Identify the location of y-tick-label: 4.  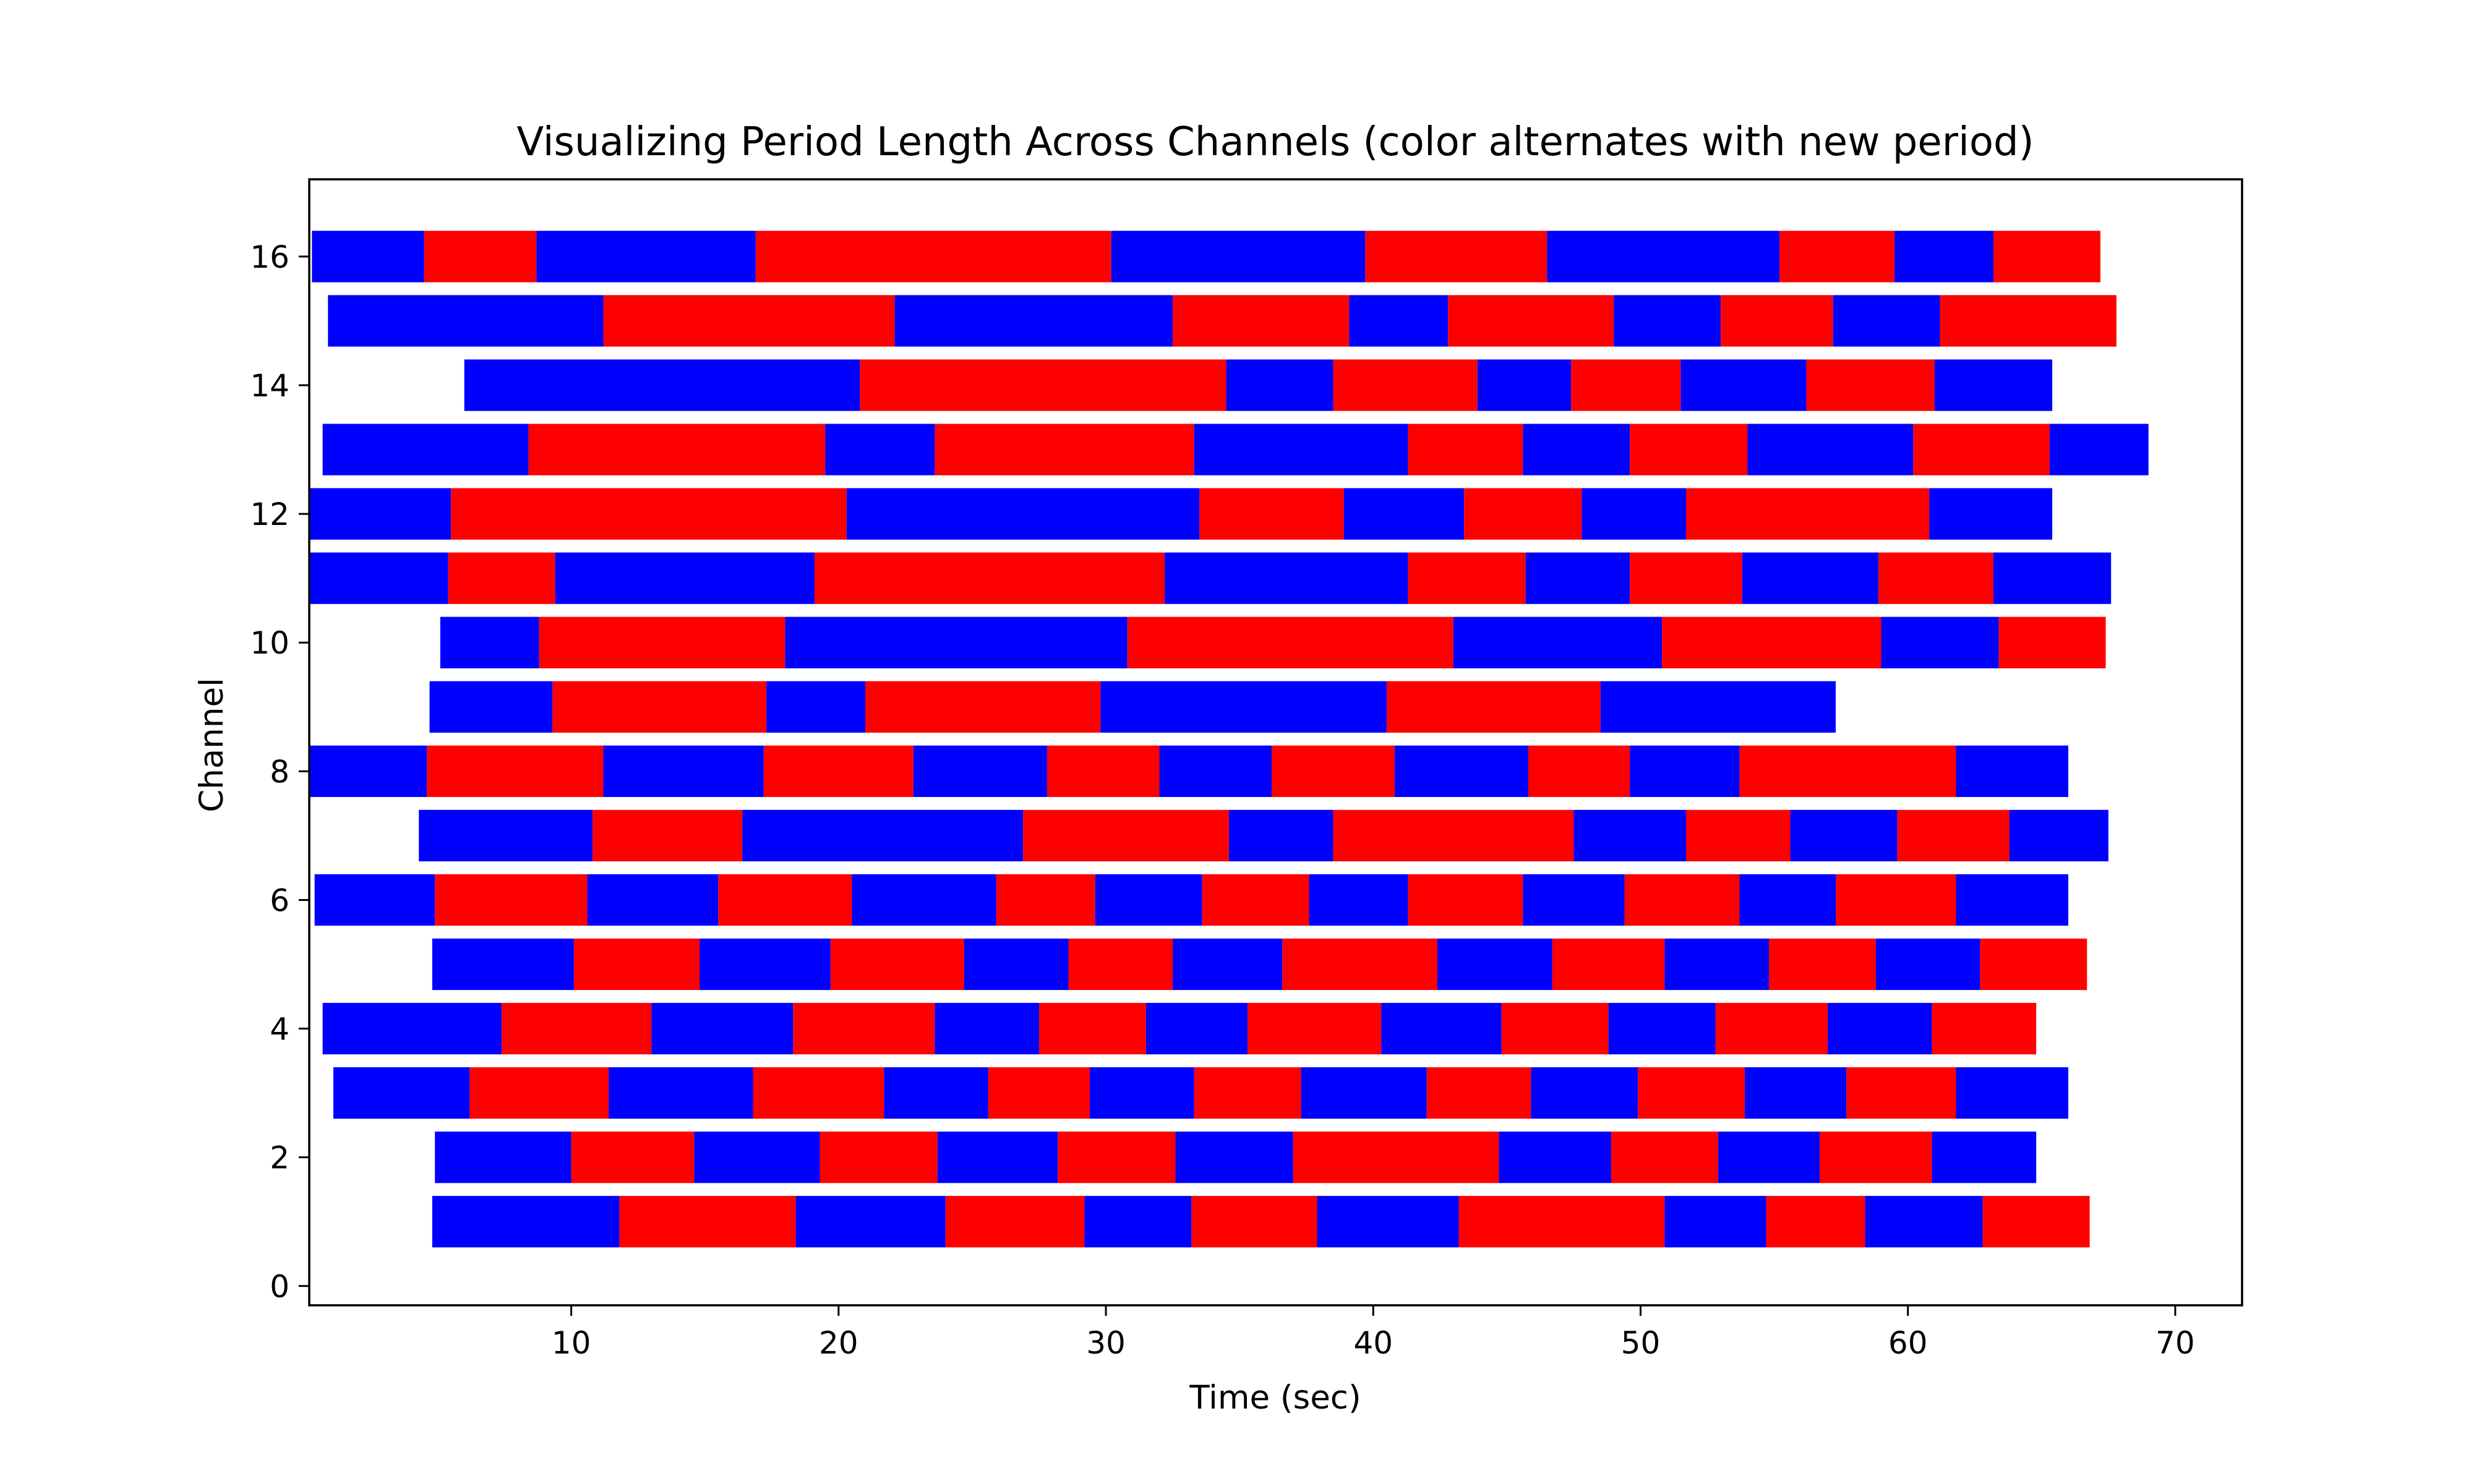
(279, 1029).